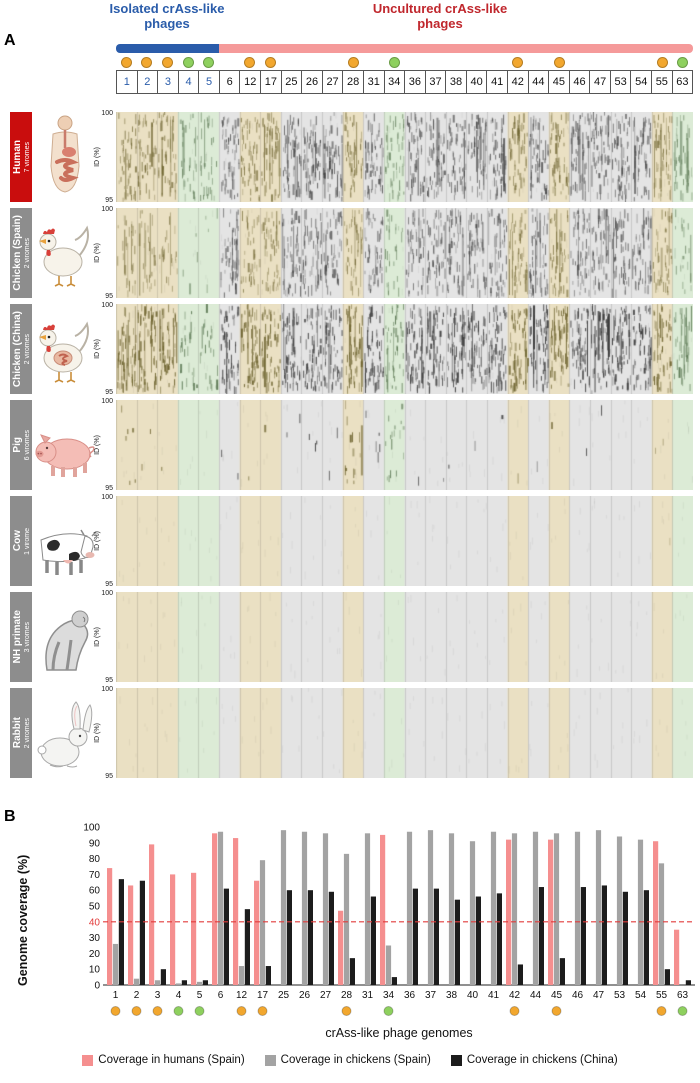  Describe the element at coordinates (578, 995) in the screenshot. I see `x-category-label: 46` at that location.